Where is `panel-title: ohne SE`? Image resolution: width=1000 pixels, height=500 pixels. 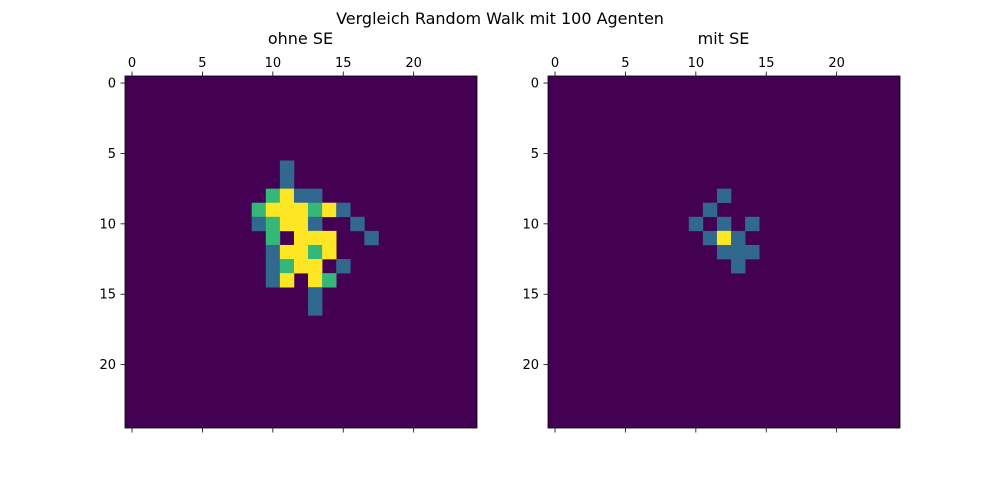
panel-title: ohne SE is located at coordinates (300, 38).